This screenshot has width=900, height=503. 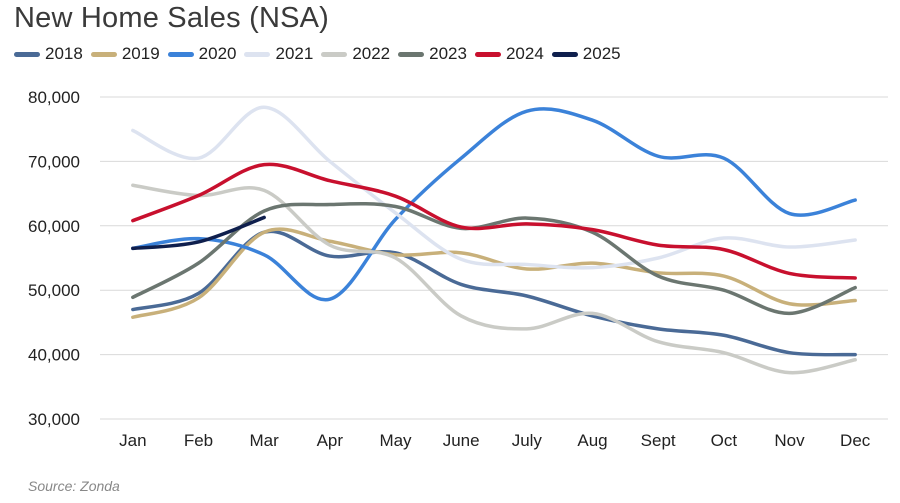 I want to click on legend-item-2018: 2018, so click(x=48, y=54).